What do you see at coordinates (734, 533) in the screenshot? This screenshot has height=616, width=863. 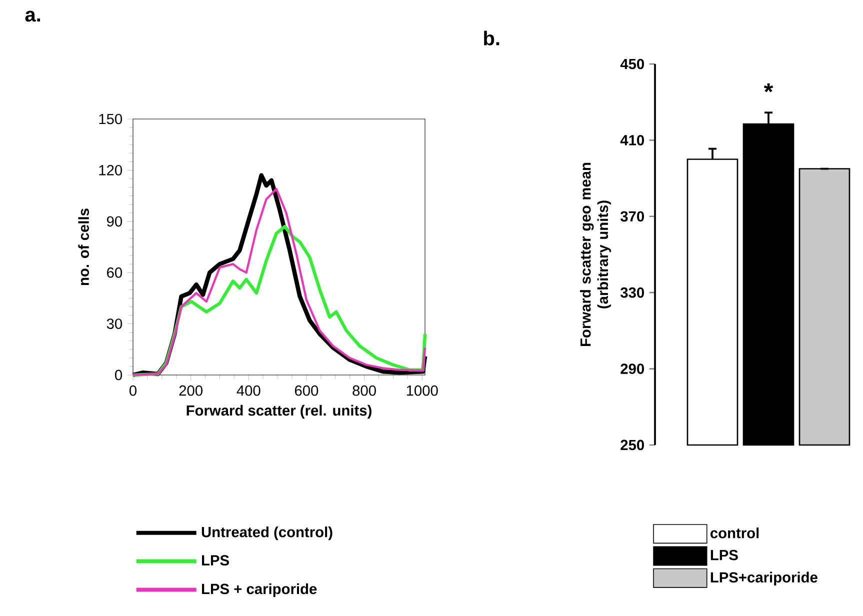 I see `legend-label: control` at bounding box center [734, 533].